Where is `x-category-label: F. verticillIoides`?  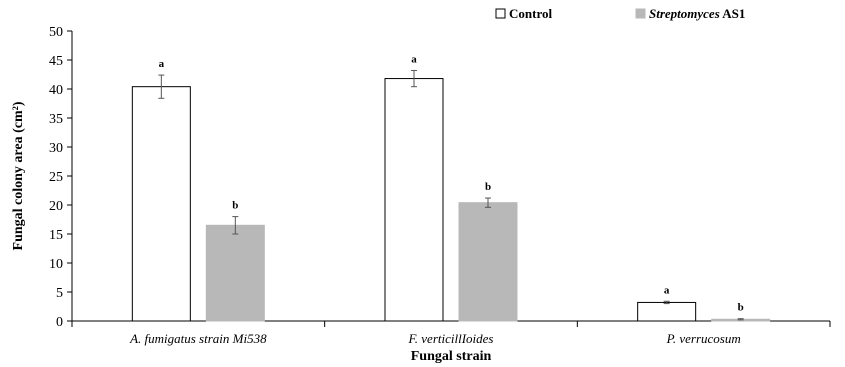 x-category-label: F. verticillIoides is located at coordinates (451, 338).